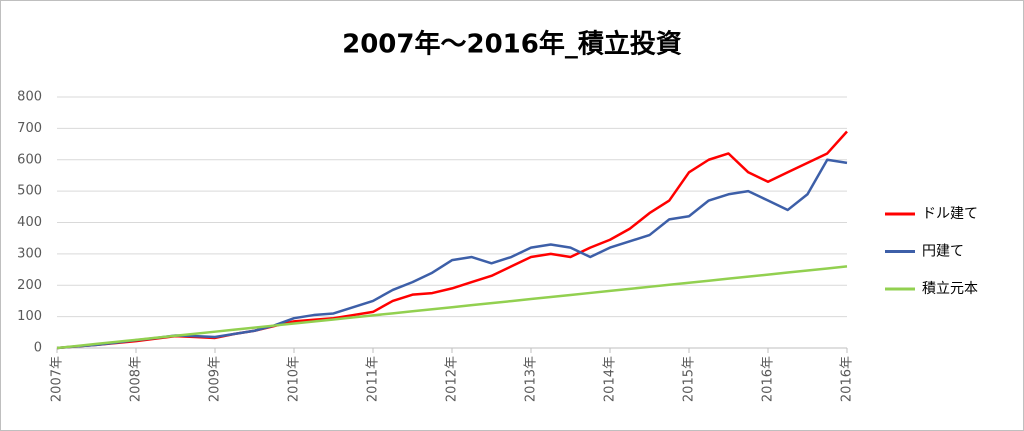 This screenshot has width=1024, height=431. I want to click on x-tick-label: 2011年, so click(373, 379).